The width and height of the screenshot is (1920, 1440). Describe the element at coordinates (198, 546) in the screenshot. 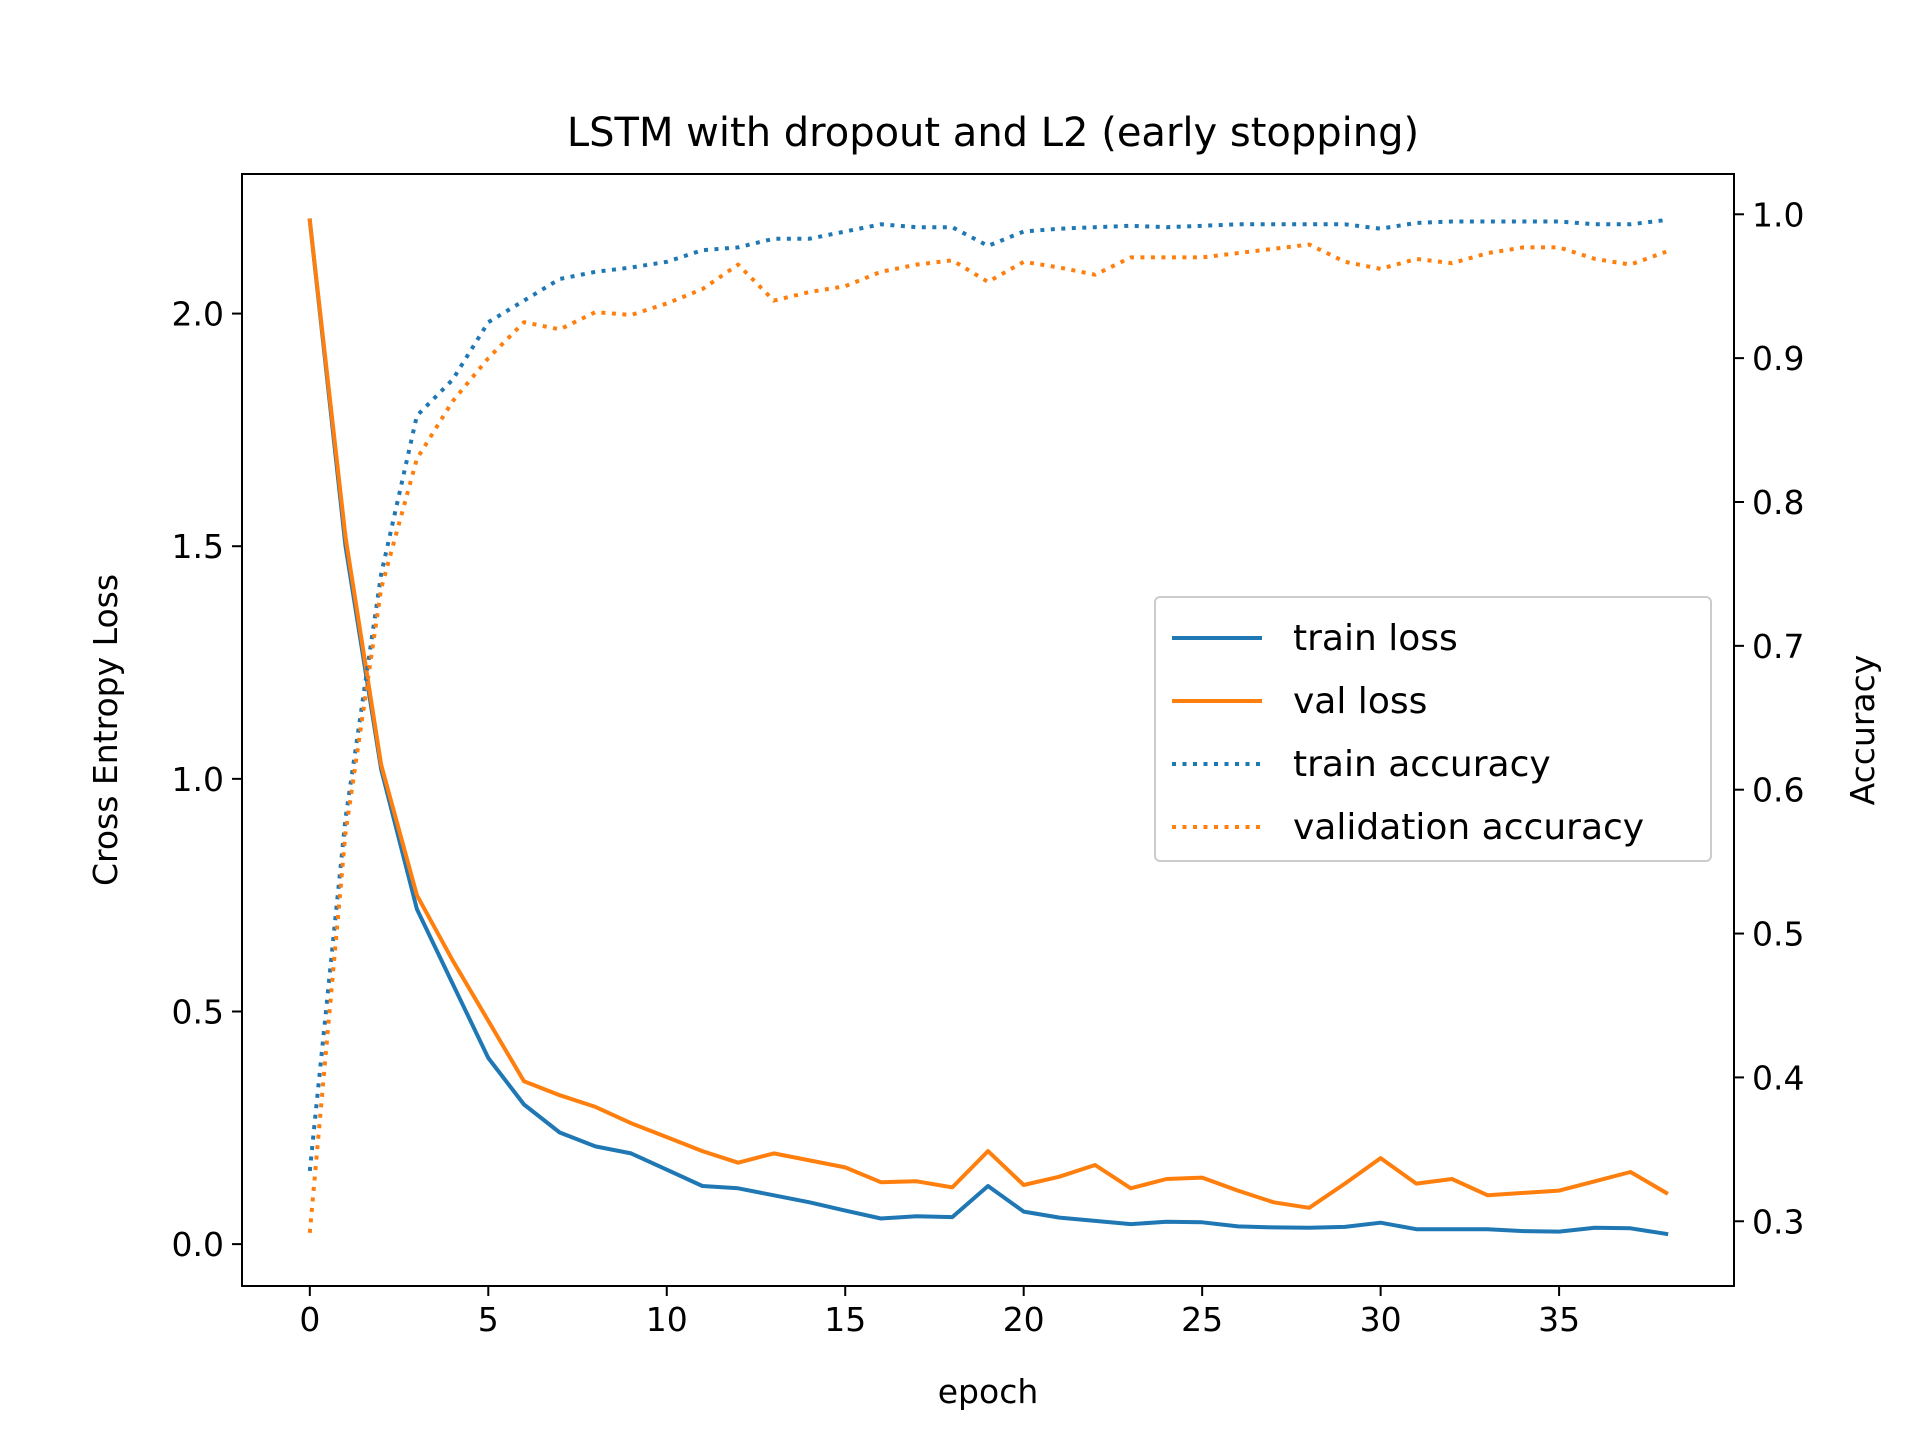

I see `y-left-tick-label: 1.5` at that location.